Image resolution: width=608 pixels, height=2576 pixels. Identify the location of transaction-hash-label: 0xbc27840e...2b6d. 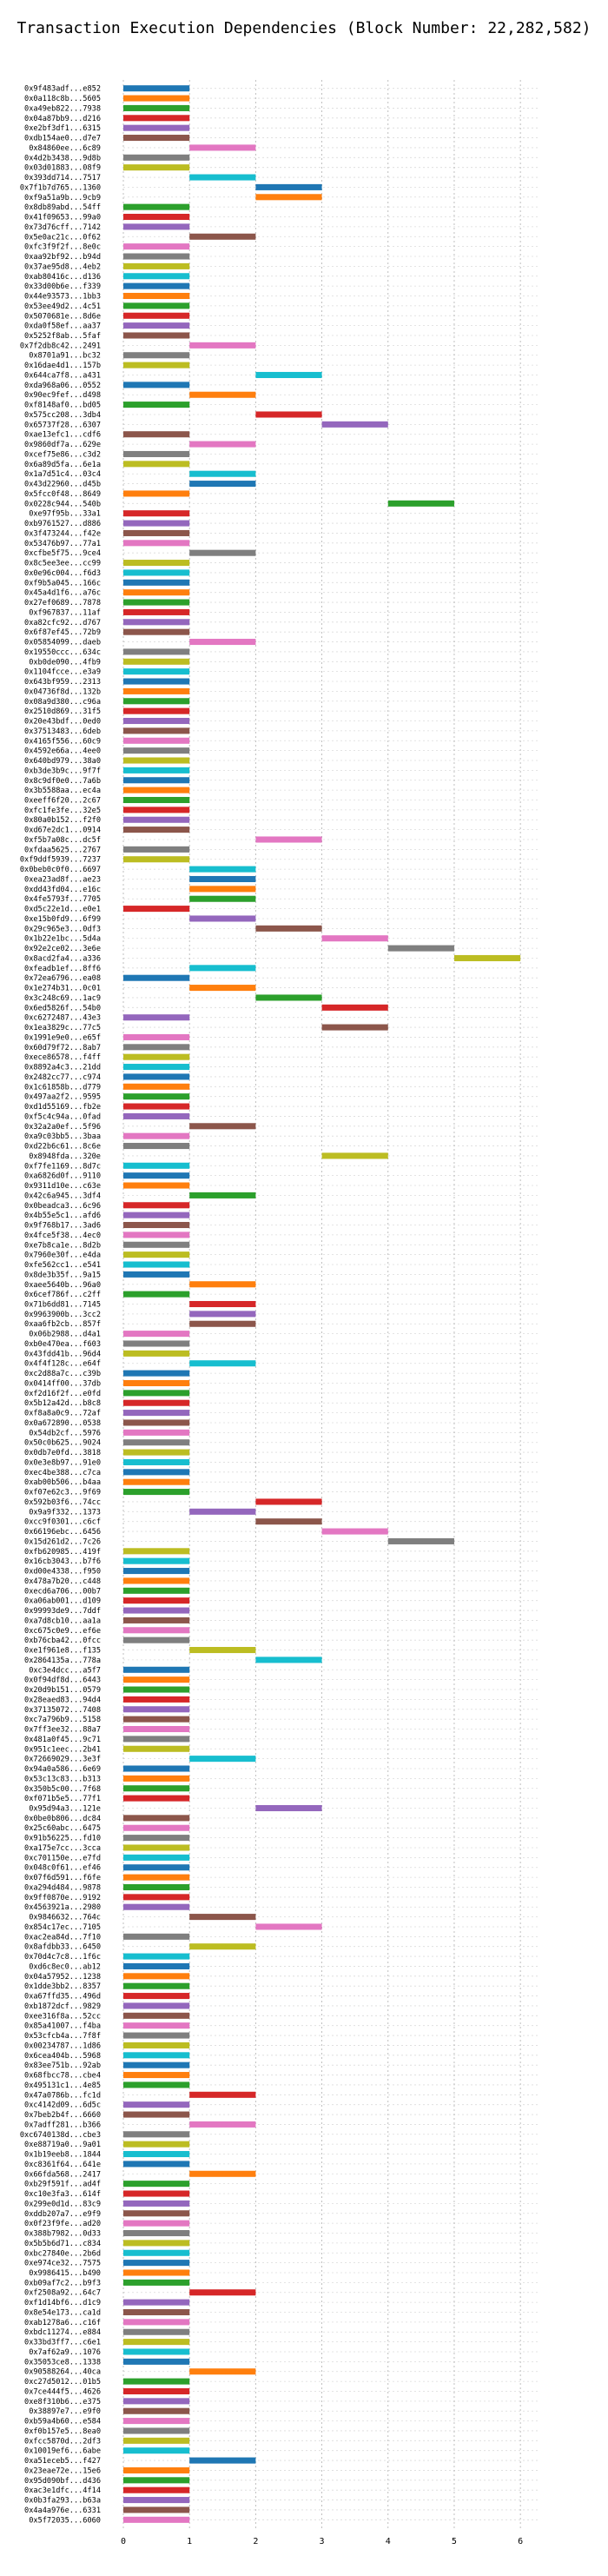
(63, 2253).